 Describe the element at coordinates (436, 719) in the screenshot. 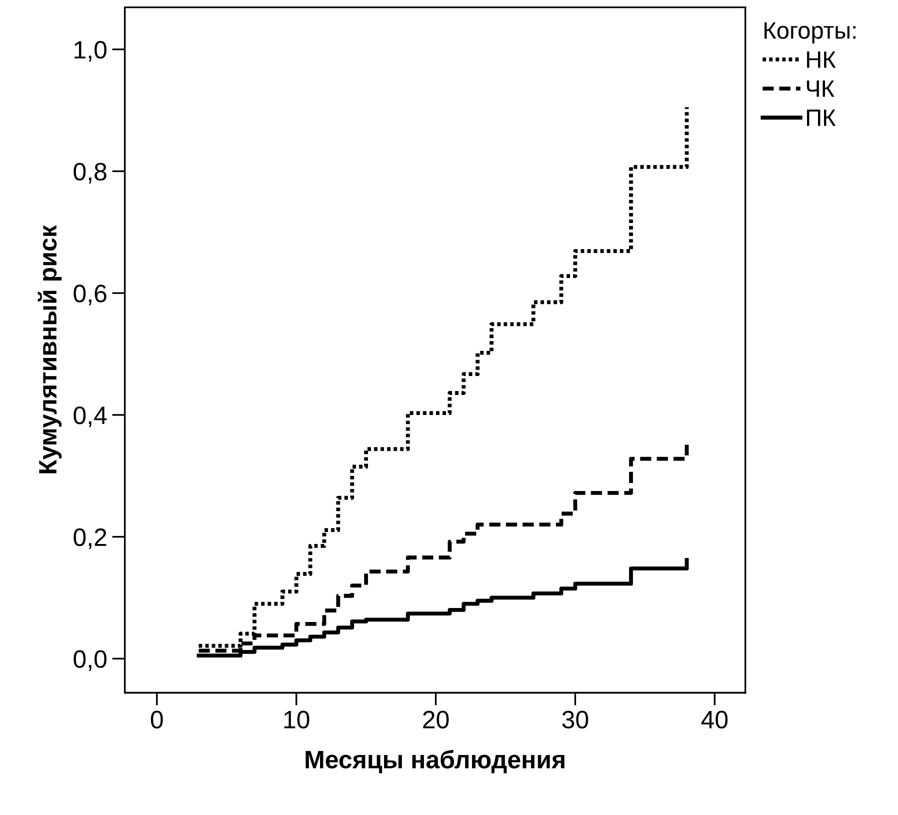

I see `x-tick-label: 20` at that location.